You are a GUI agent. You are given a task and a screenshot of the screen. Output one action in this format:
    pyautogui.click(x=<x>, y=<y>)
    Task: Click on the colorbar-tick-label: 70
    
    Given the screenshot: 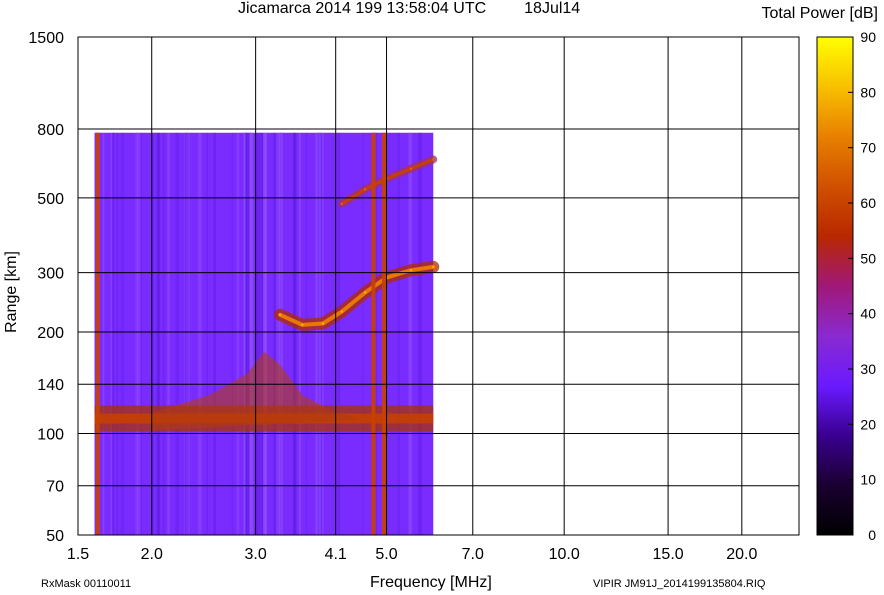 What is the action you would take?
    pyautogui.click(x=868, y=148)
    